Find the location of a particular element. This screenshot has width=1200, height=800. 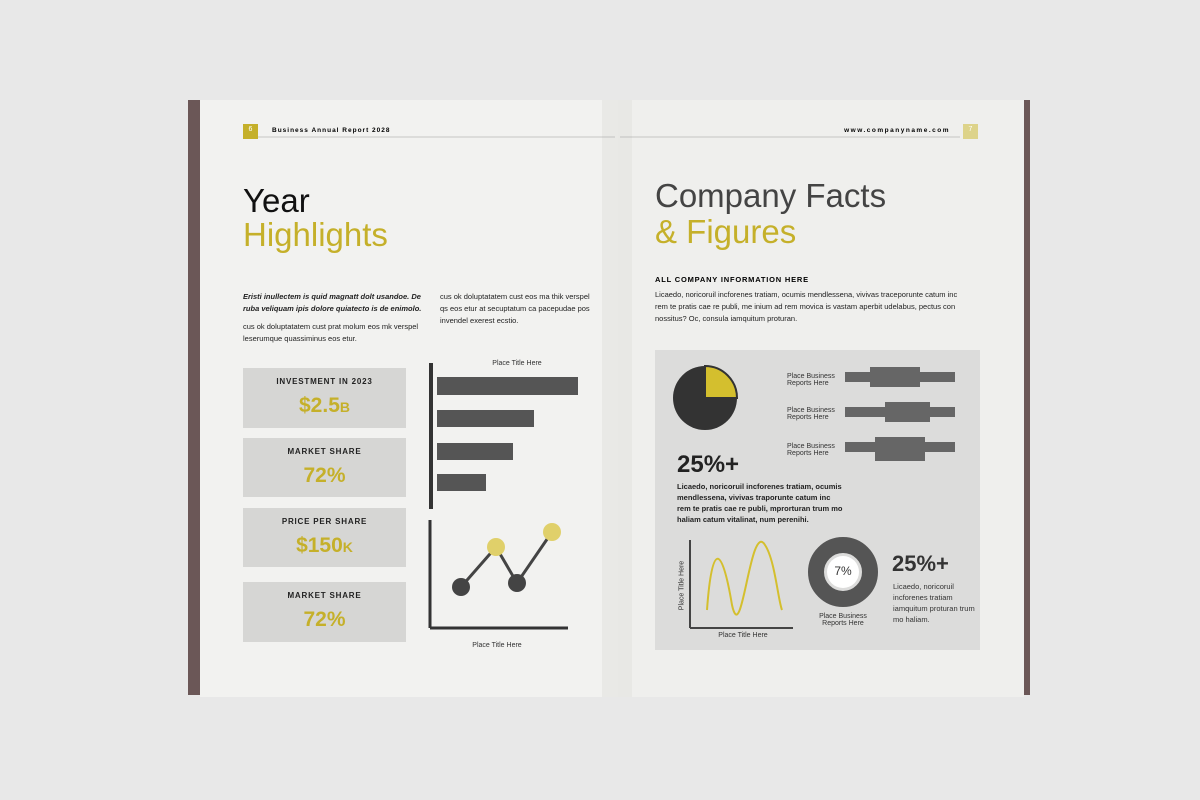

stat-value: $150 is located at coordinates (319, 545).